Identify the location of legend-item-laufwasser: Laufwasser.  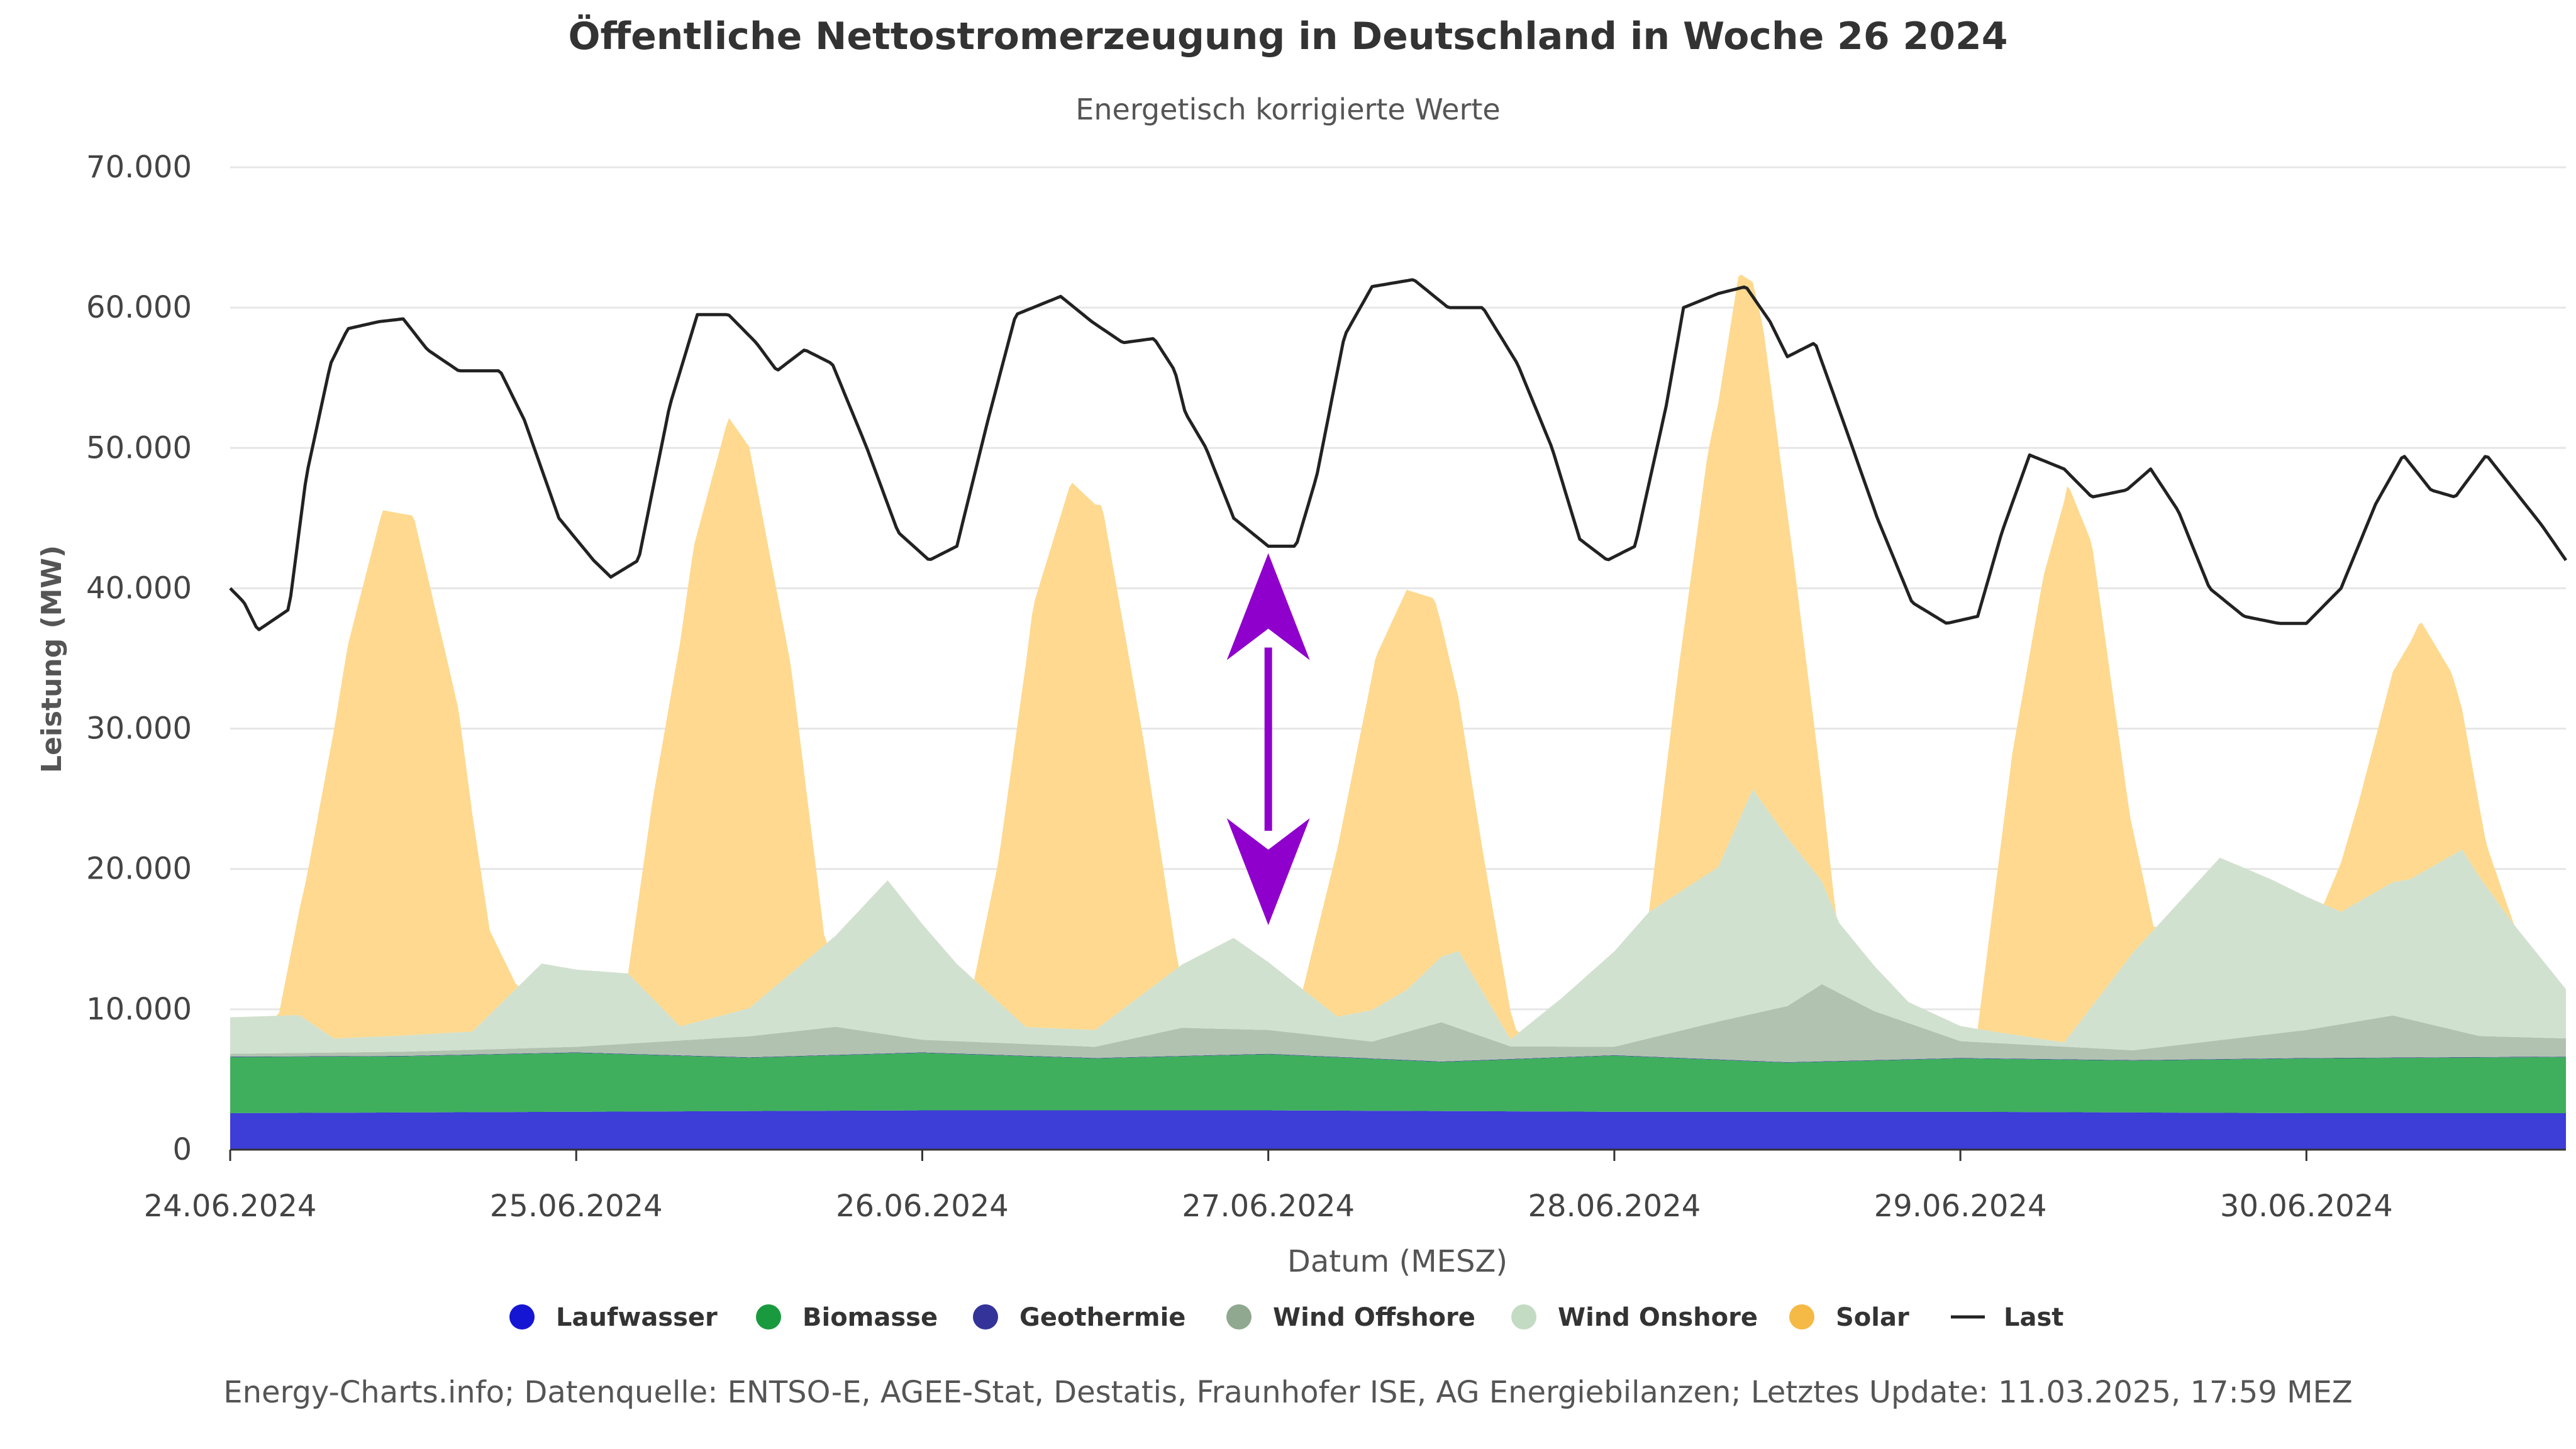
(637, 1317).